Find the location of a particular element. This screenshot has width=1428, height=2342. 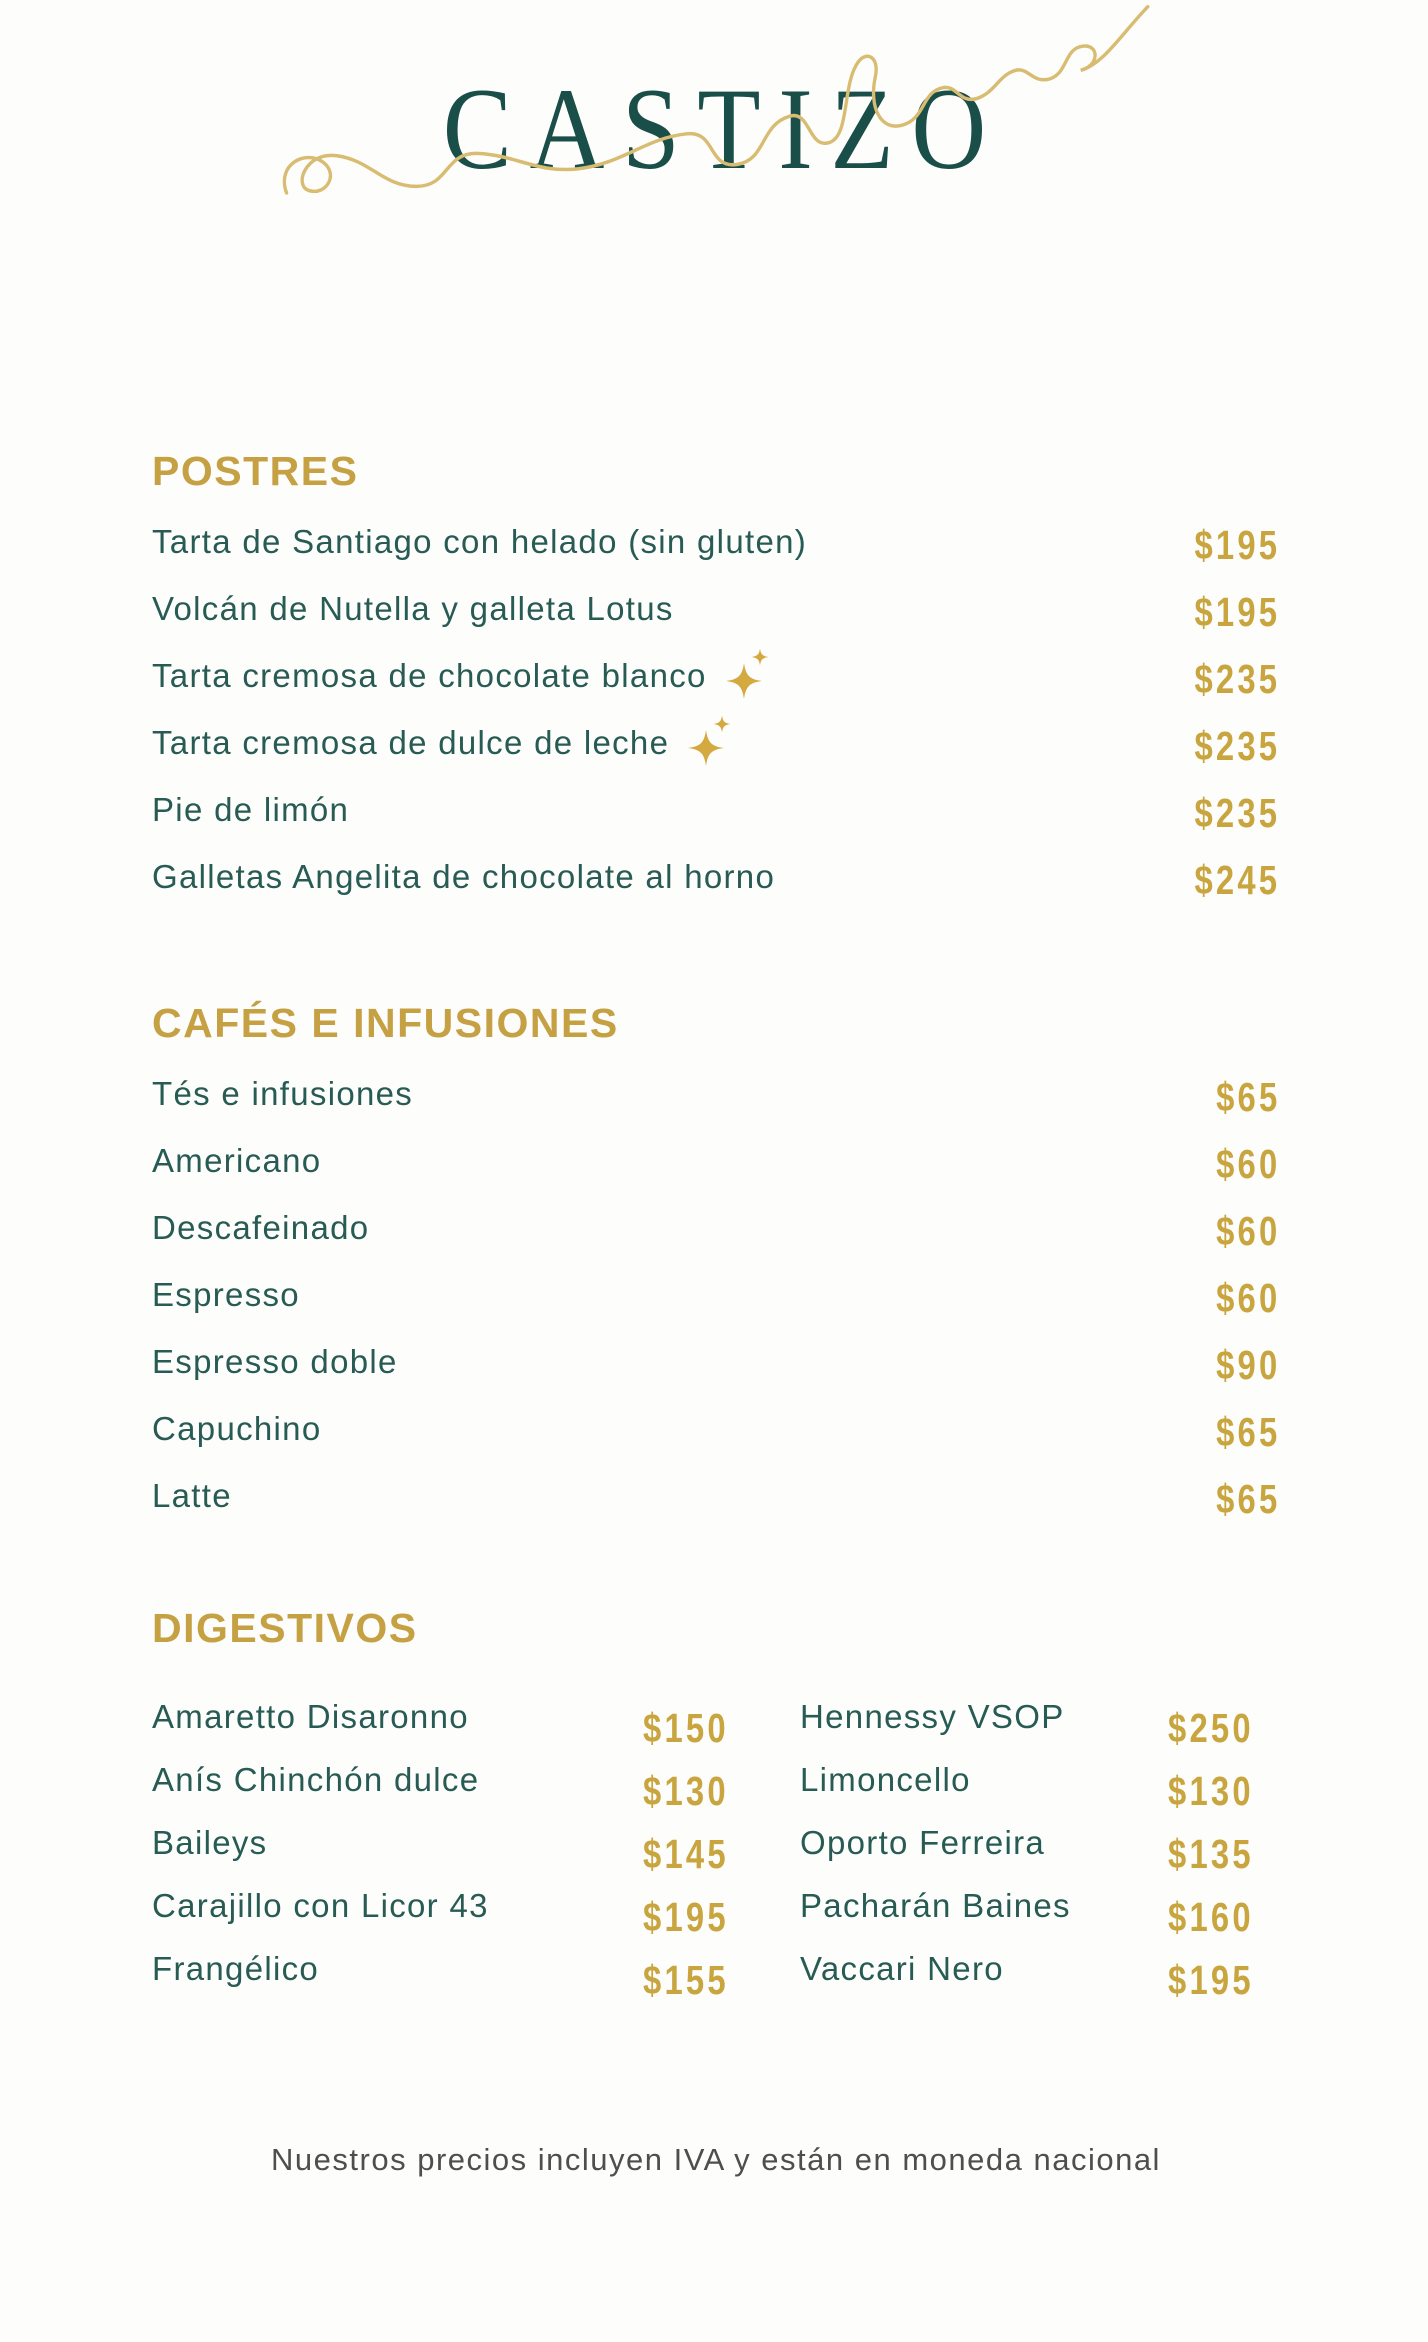

menu-item-name: Tarta cremosa de chocolate blanco is located at coordinates (429, 675).